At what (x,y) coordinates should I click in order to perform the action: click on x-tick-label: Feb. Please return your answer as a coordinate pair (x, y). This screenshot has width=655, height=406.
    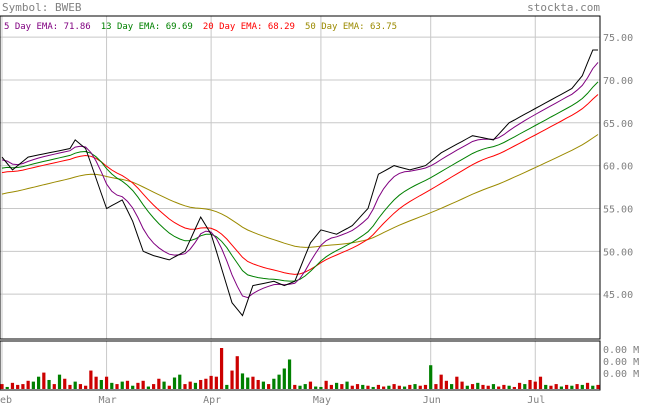
    Looking at the image, I should click on (6, 400).